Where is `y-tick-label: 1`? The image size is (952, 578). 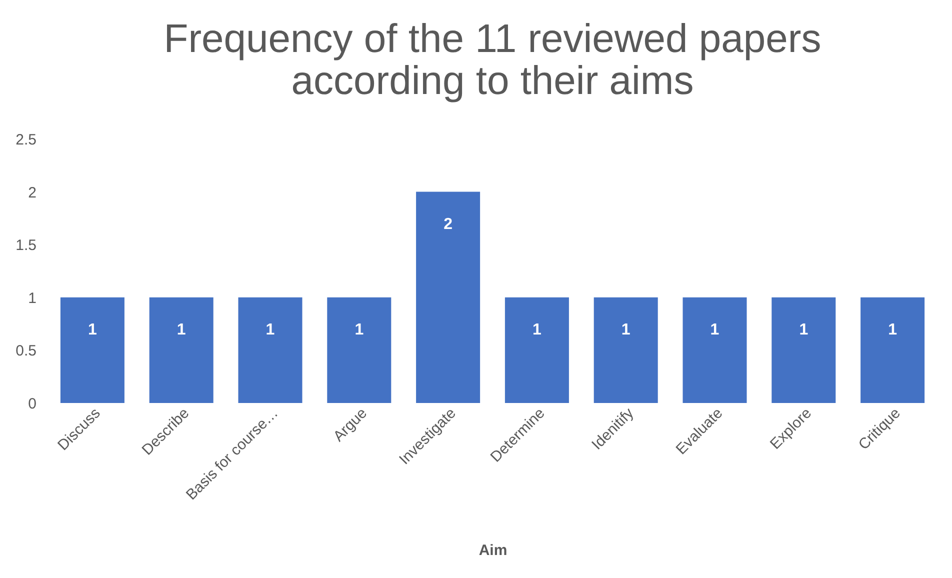 y-tick-label: 1 is located at coordinates (32, 298).